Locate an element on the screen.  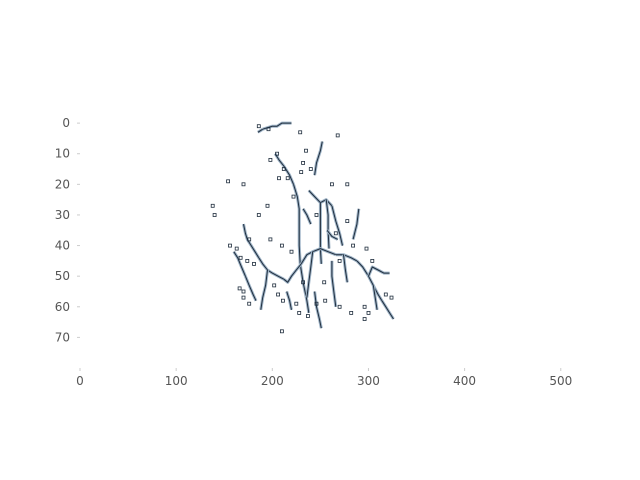
y-tick-label: 10 is located at coordinates (62, 154).